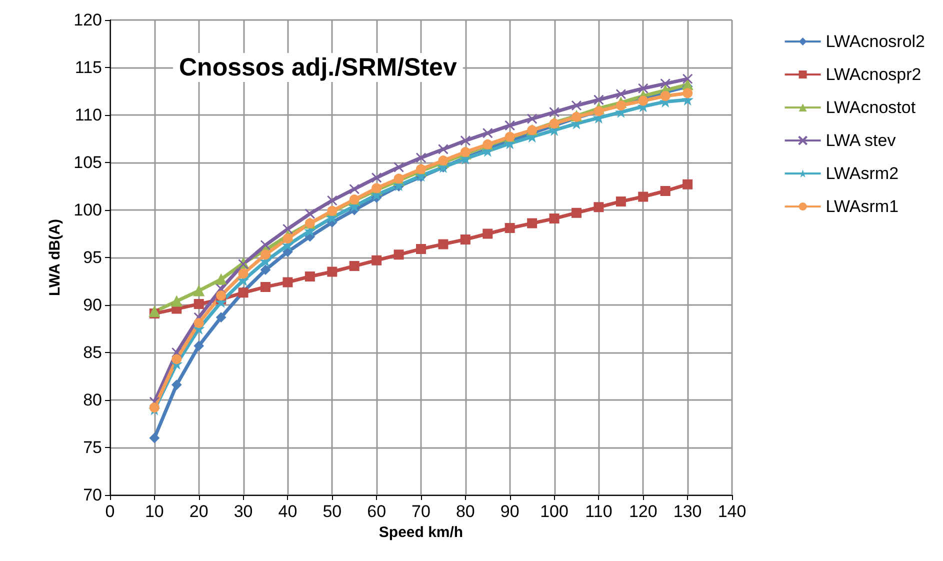  What do you see at coordinates (198, 511) in the screenshot?
I see `x-tick-label: 20` at bounding box center [198, 511].